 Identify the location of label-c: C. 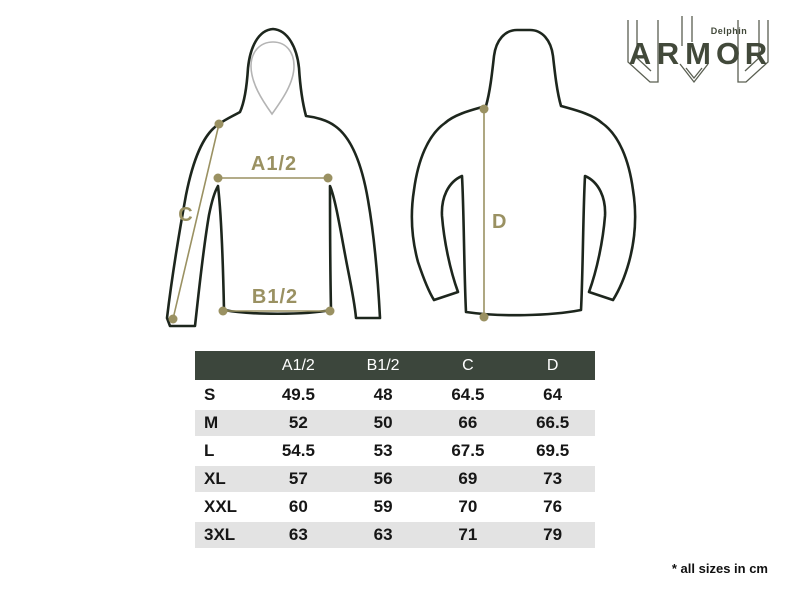
(185, 215).